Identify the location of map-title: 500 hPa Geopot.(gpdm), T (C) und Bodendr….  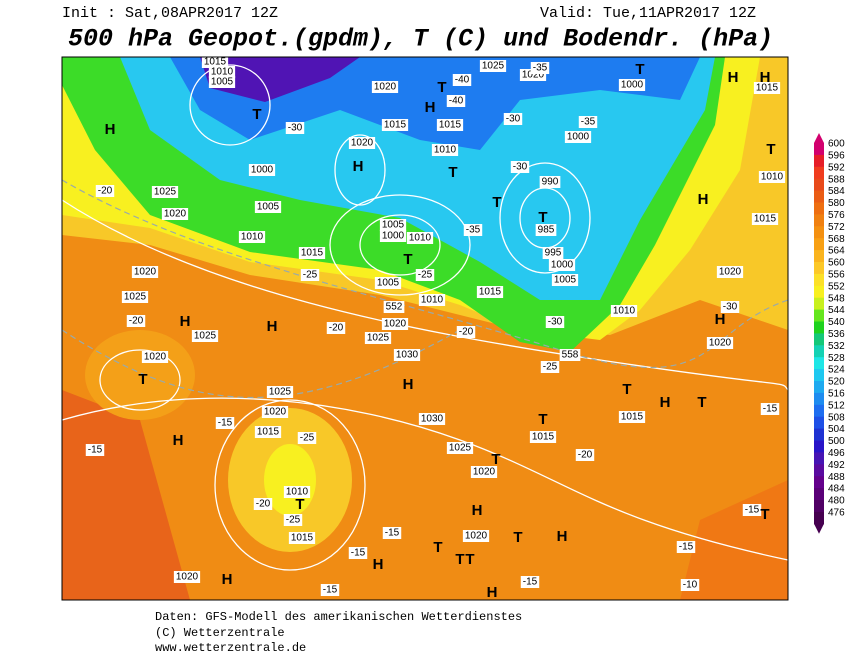
(420, 39).